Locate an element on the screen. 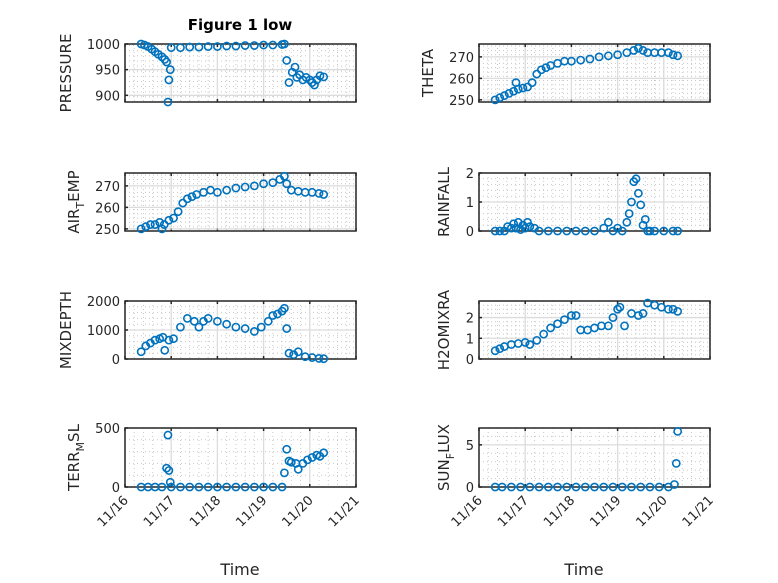 Image resolution: width=778 pixels, height=583 pixels. x-tick-label: 11/18 is located at coordinates (205, 511).